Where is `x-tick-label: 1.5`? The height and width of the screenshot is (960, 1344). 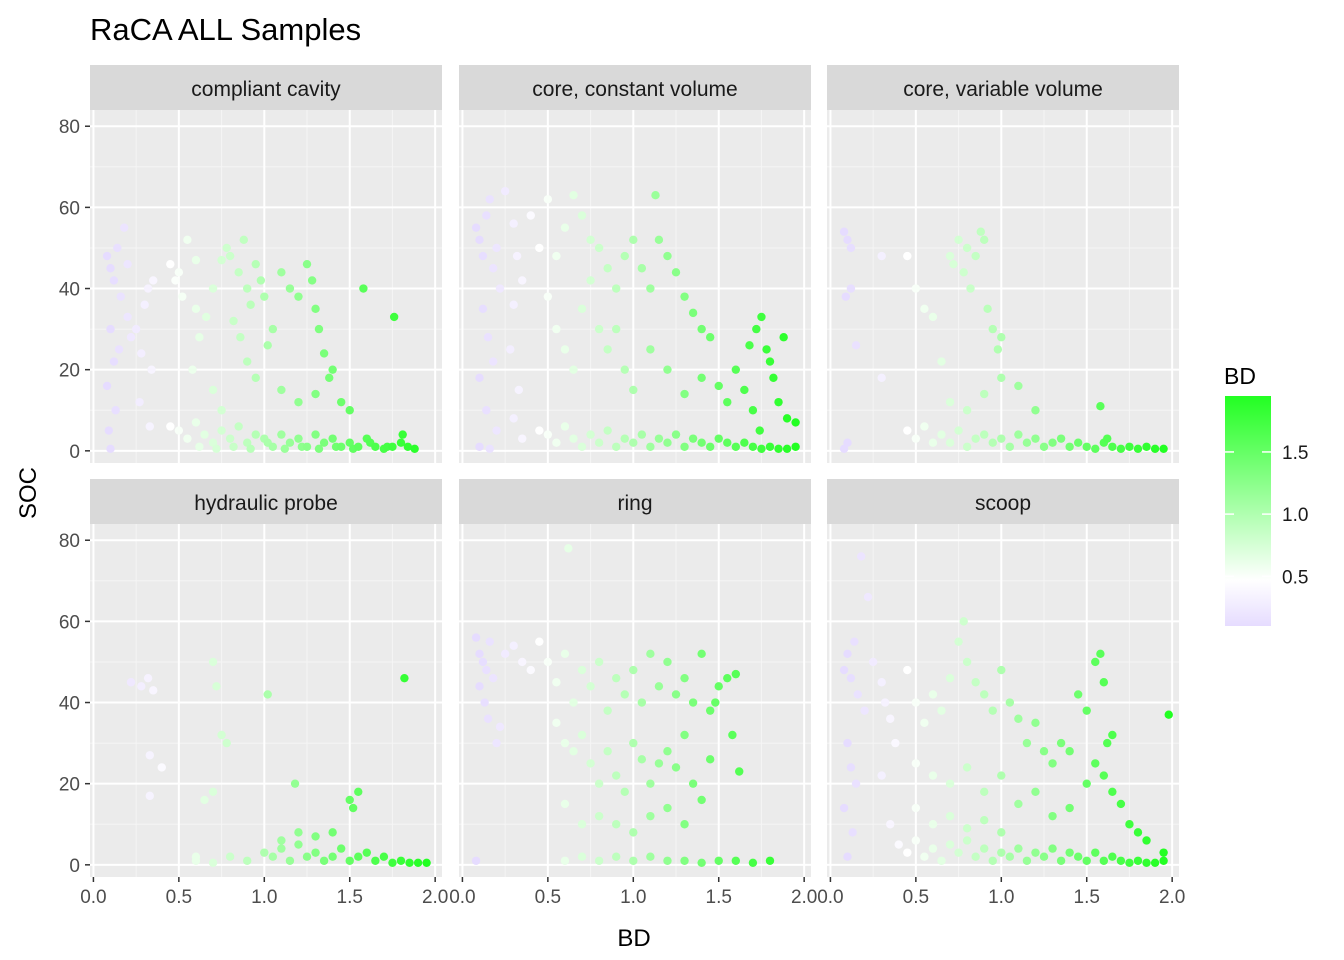 x-tick-label: 1.5 is located at coordinates (350, 897).